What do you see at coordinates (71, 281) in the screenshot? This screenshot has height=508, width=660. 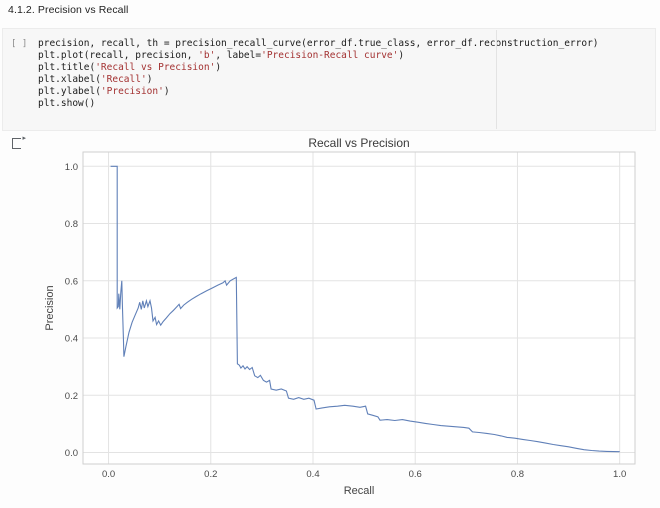 I see `y-tick-label: 0.6` at bounding box center [71, 281].